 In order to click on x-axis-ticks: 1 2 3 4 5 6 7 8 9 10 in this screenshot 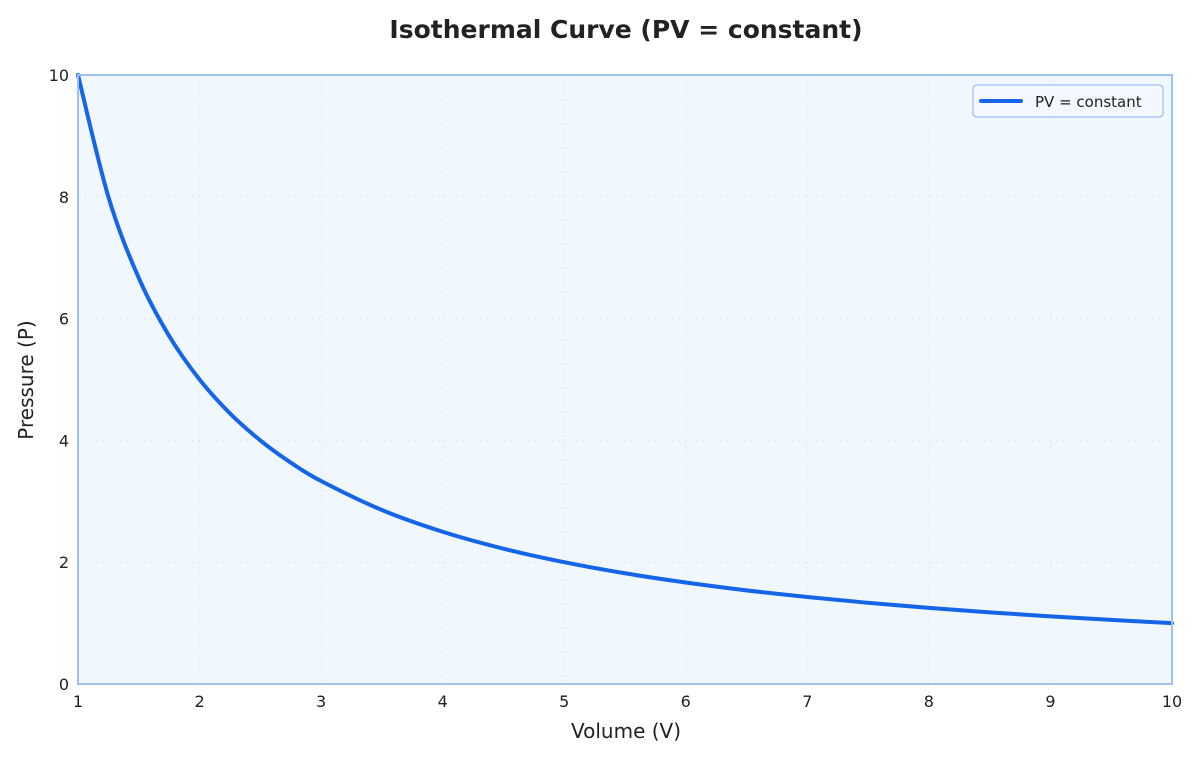, I will do `click(627, 701)`.